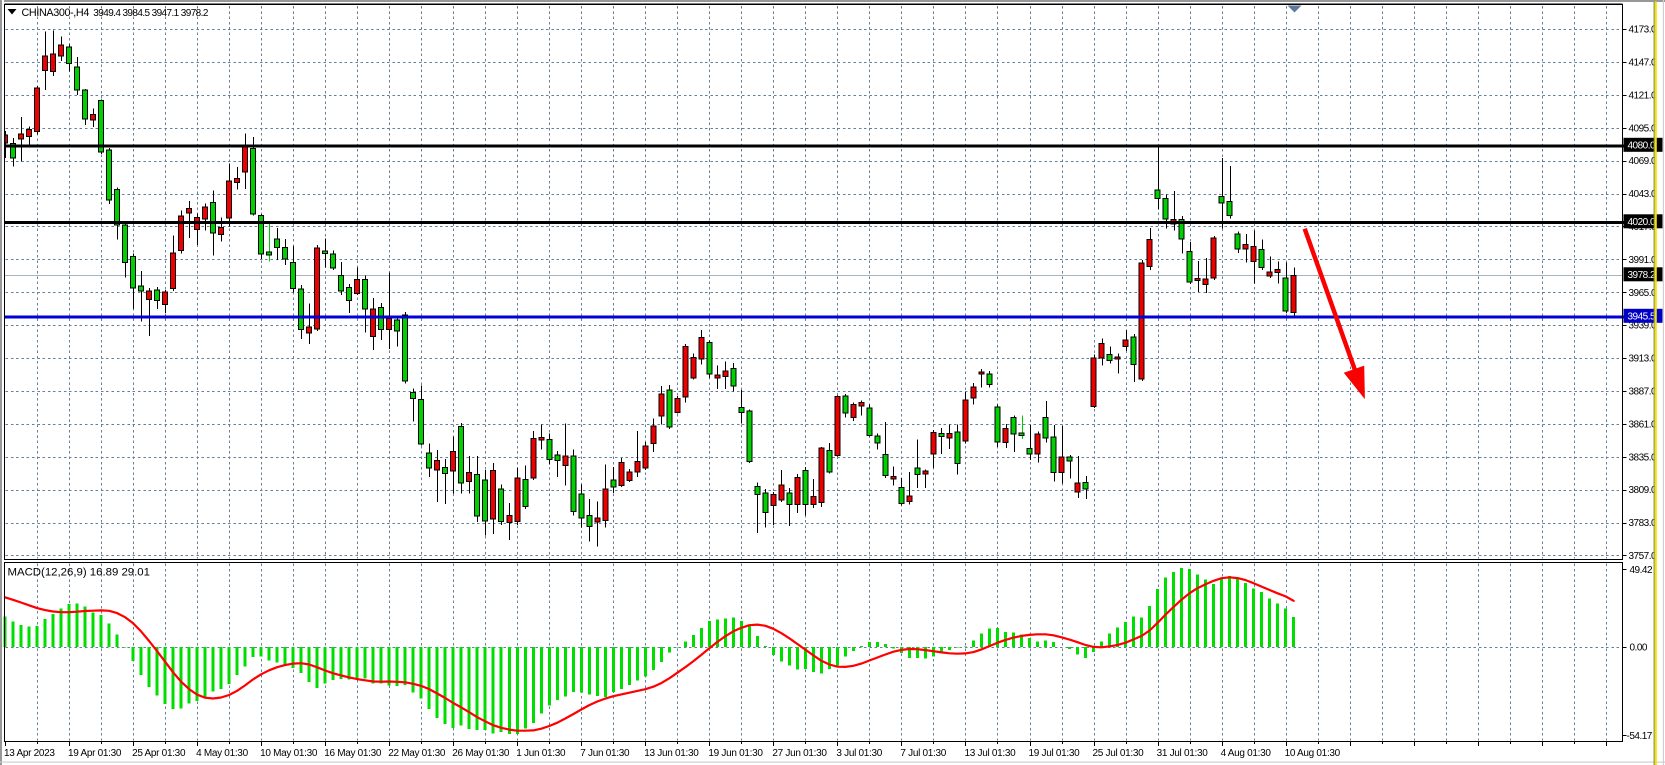  What do you see at coordinates (1246, 753) in the screenshot?
I see `svg-text: 4 Aug 01:30` at bounding box center [1246, 753].